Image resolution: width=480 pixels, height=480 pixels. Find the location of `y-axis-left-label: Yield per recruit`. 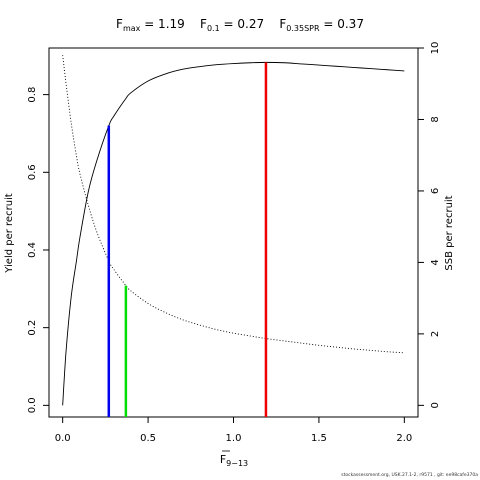

y-axis-left-label: Yield per recruit is located at coordinates (9, 233).